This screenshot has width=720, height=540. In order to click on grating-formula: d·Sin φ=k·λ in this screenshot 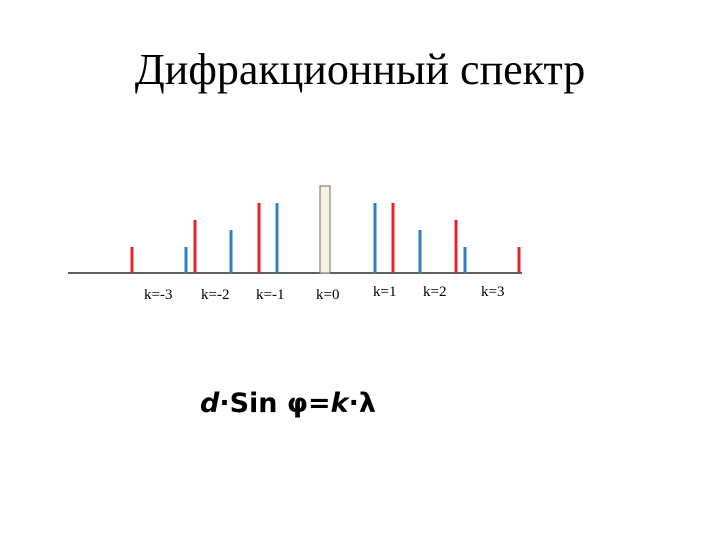, I will do `click(288, 403)`.